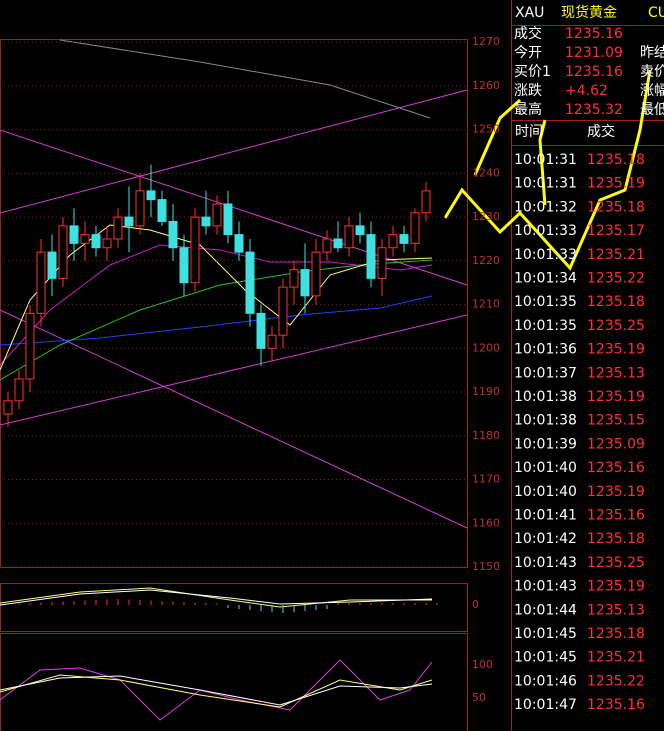  I want to click on quote-label: 最低, so click(652, 110).